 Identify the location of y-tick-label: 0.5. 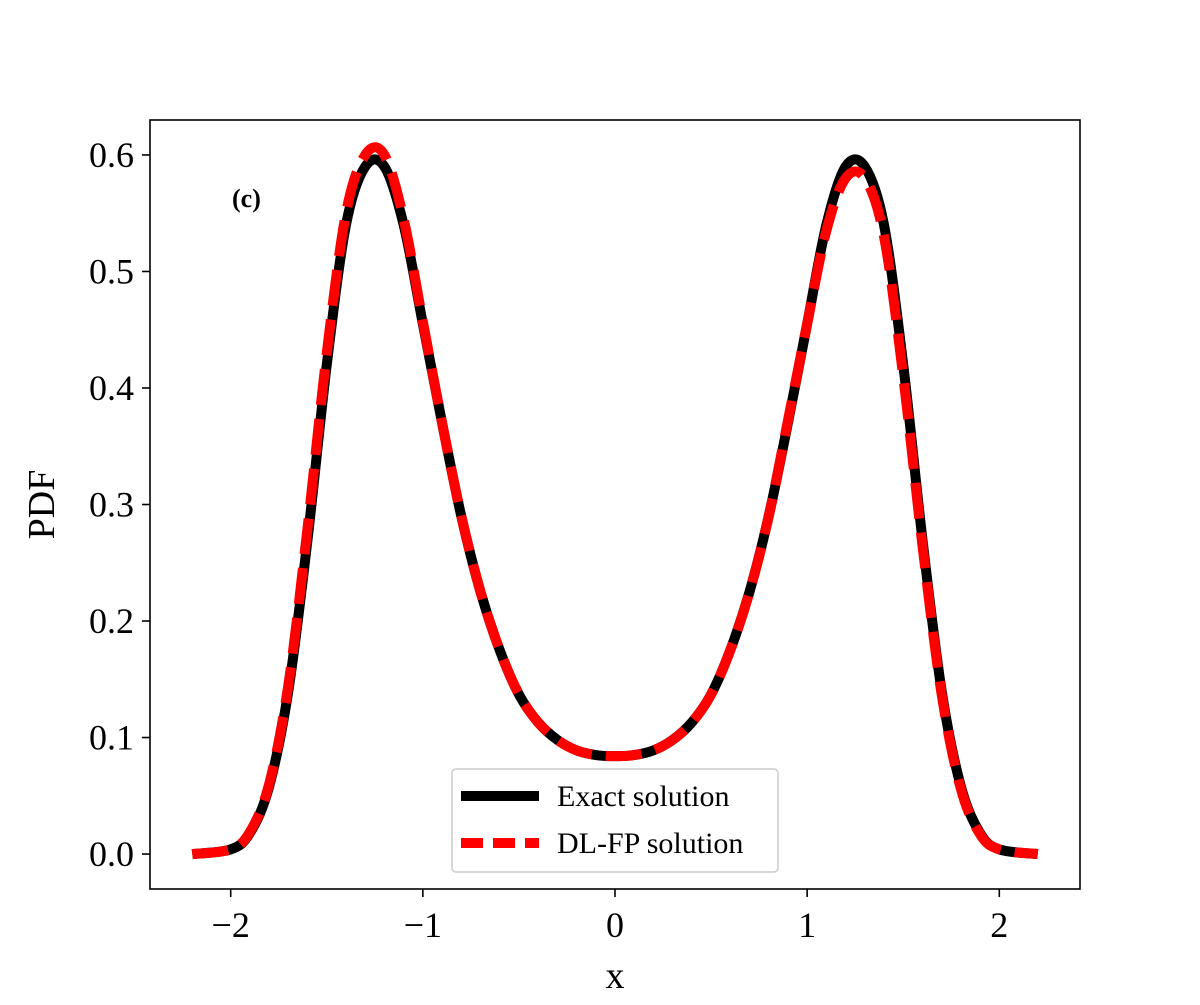
(111, 271).